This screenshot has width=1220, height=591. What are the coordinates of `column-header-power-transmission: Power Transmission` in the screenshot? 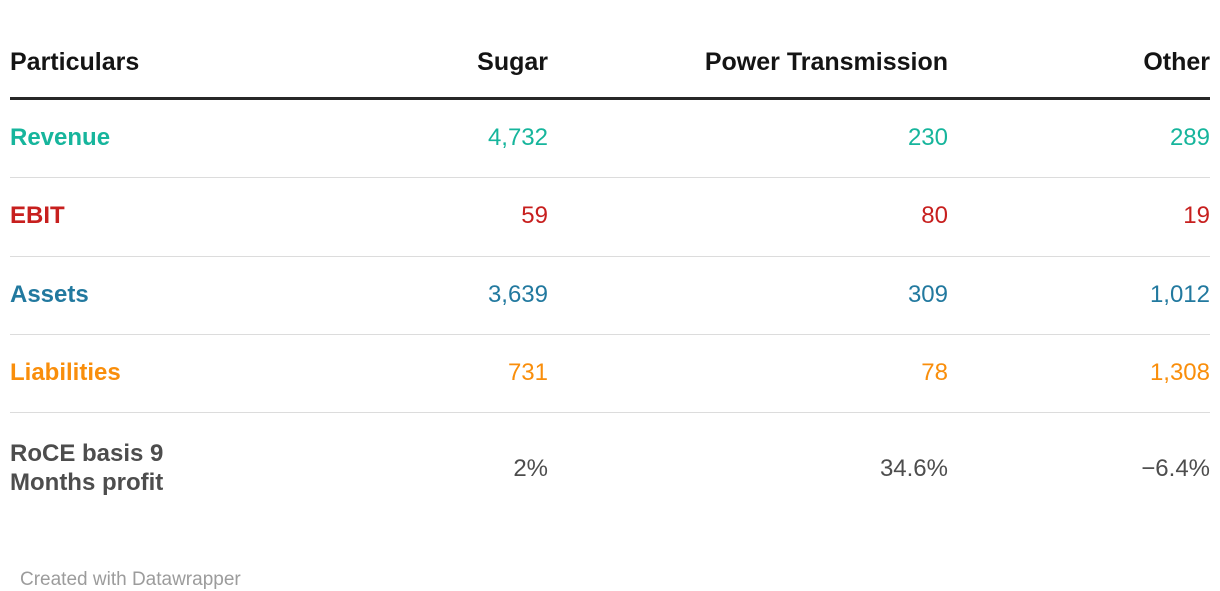 It's located at (748, 68).